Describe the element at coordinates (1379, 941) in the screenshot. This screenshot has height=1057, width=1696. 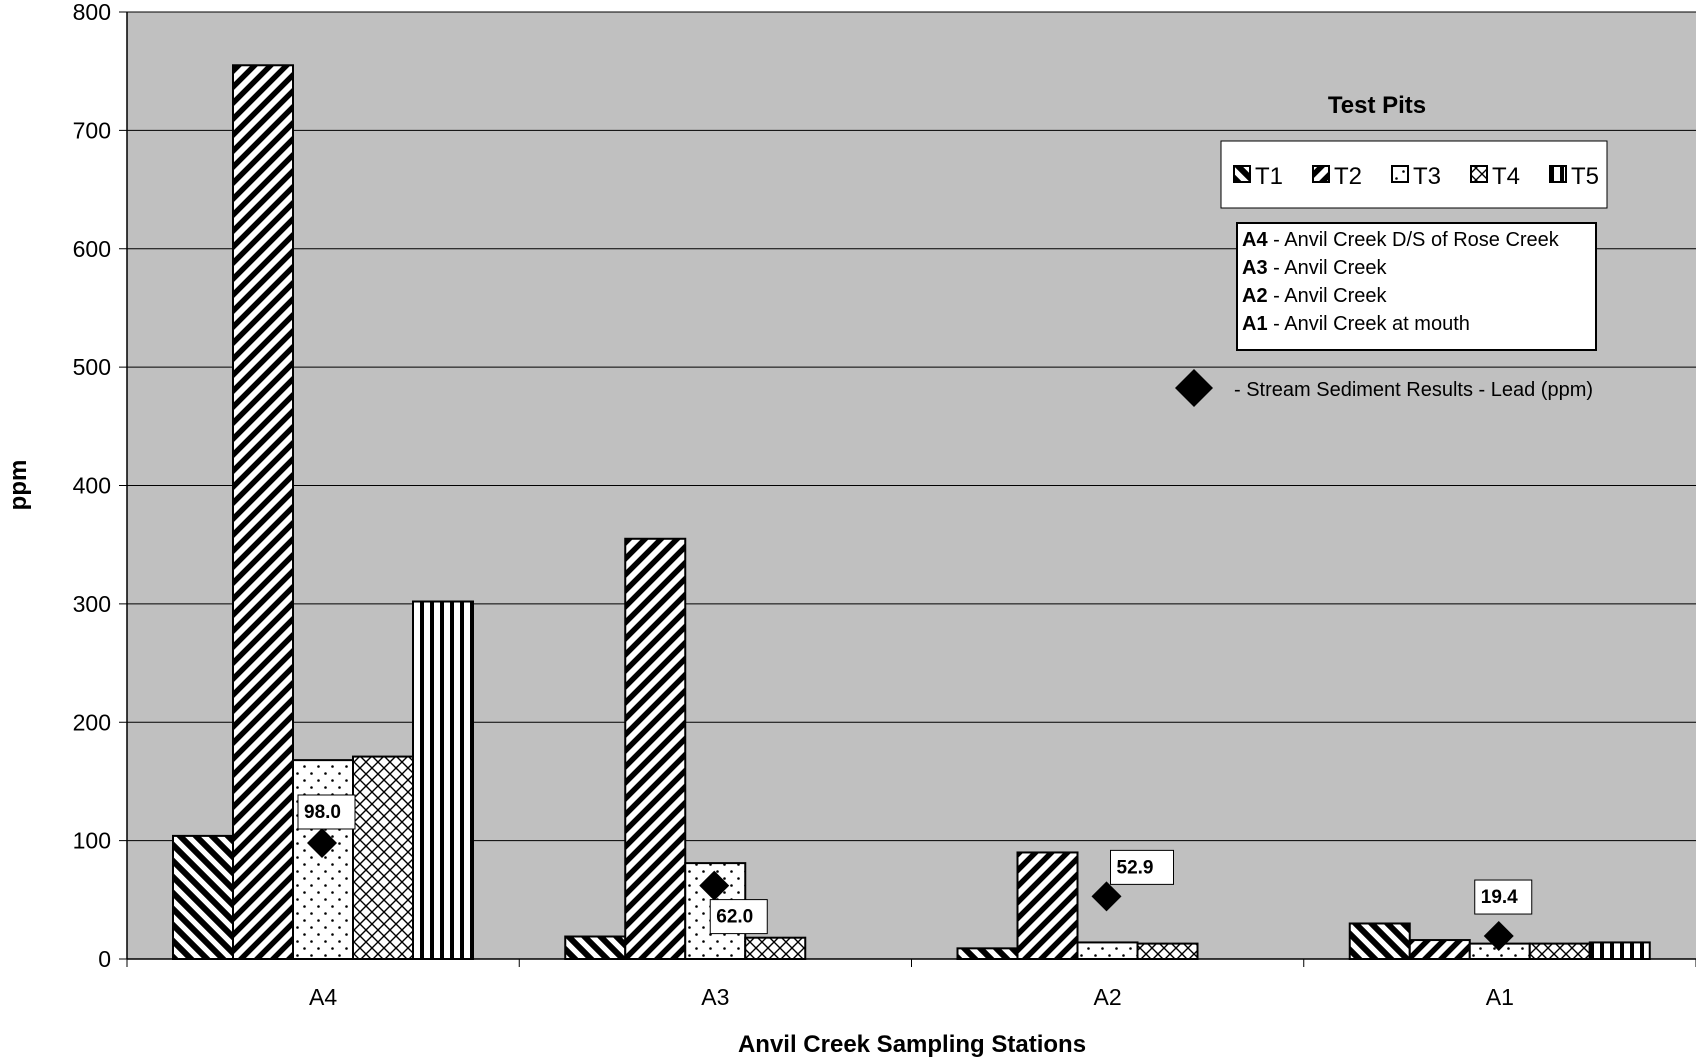
I see `bar-t1-a1` at that location.